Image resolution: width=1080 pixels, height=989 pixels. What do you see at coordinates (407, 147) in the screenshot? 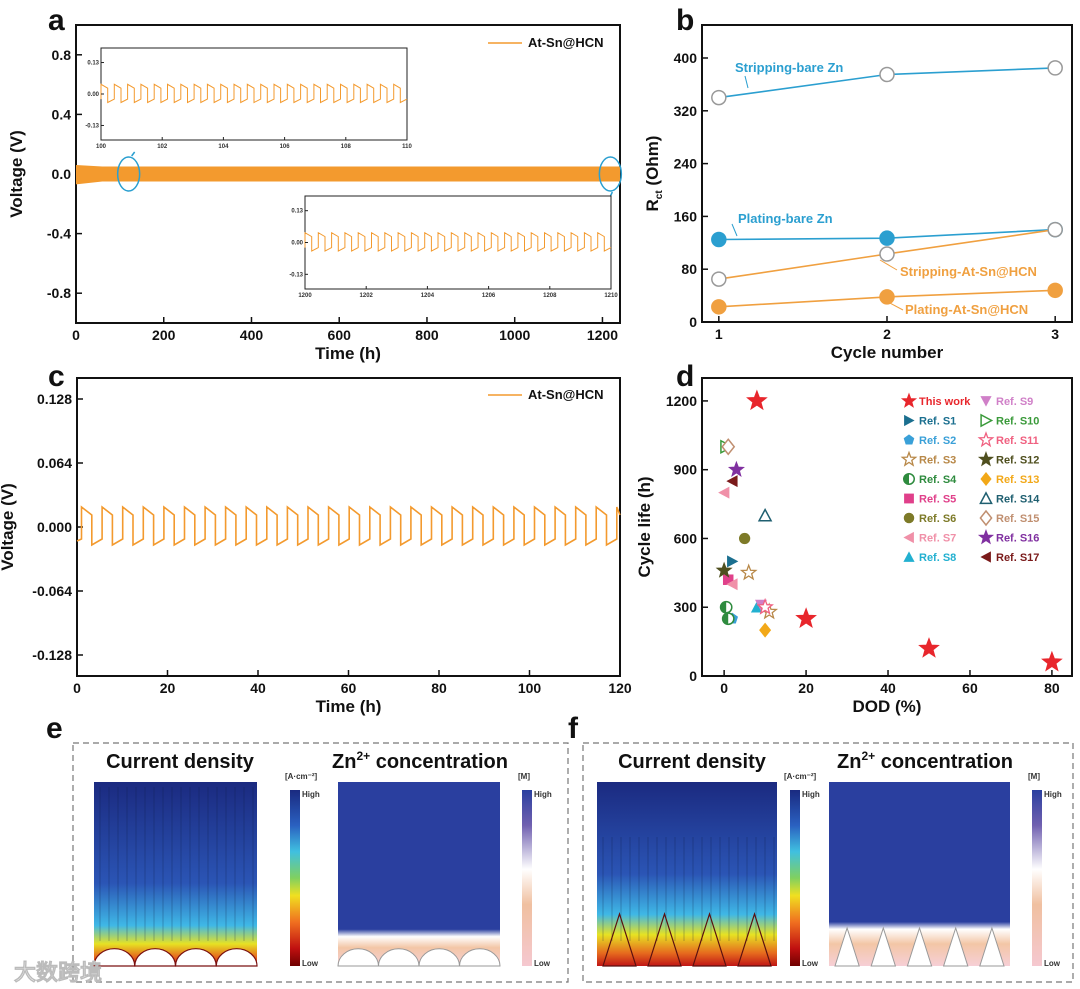
I see `a-inset-xtick-label: 110` at bounding box center [407, 147].